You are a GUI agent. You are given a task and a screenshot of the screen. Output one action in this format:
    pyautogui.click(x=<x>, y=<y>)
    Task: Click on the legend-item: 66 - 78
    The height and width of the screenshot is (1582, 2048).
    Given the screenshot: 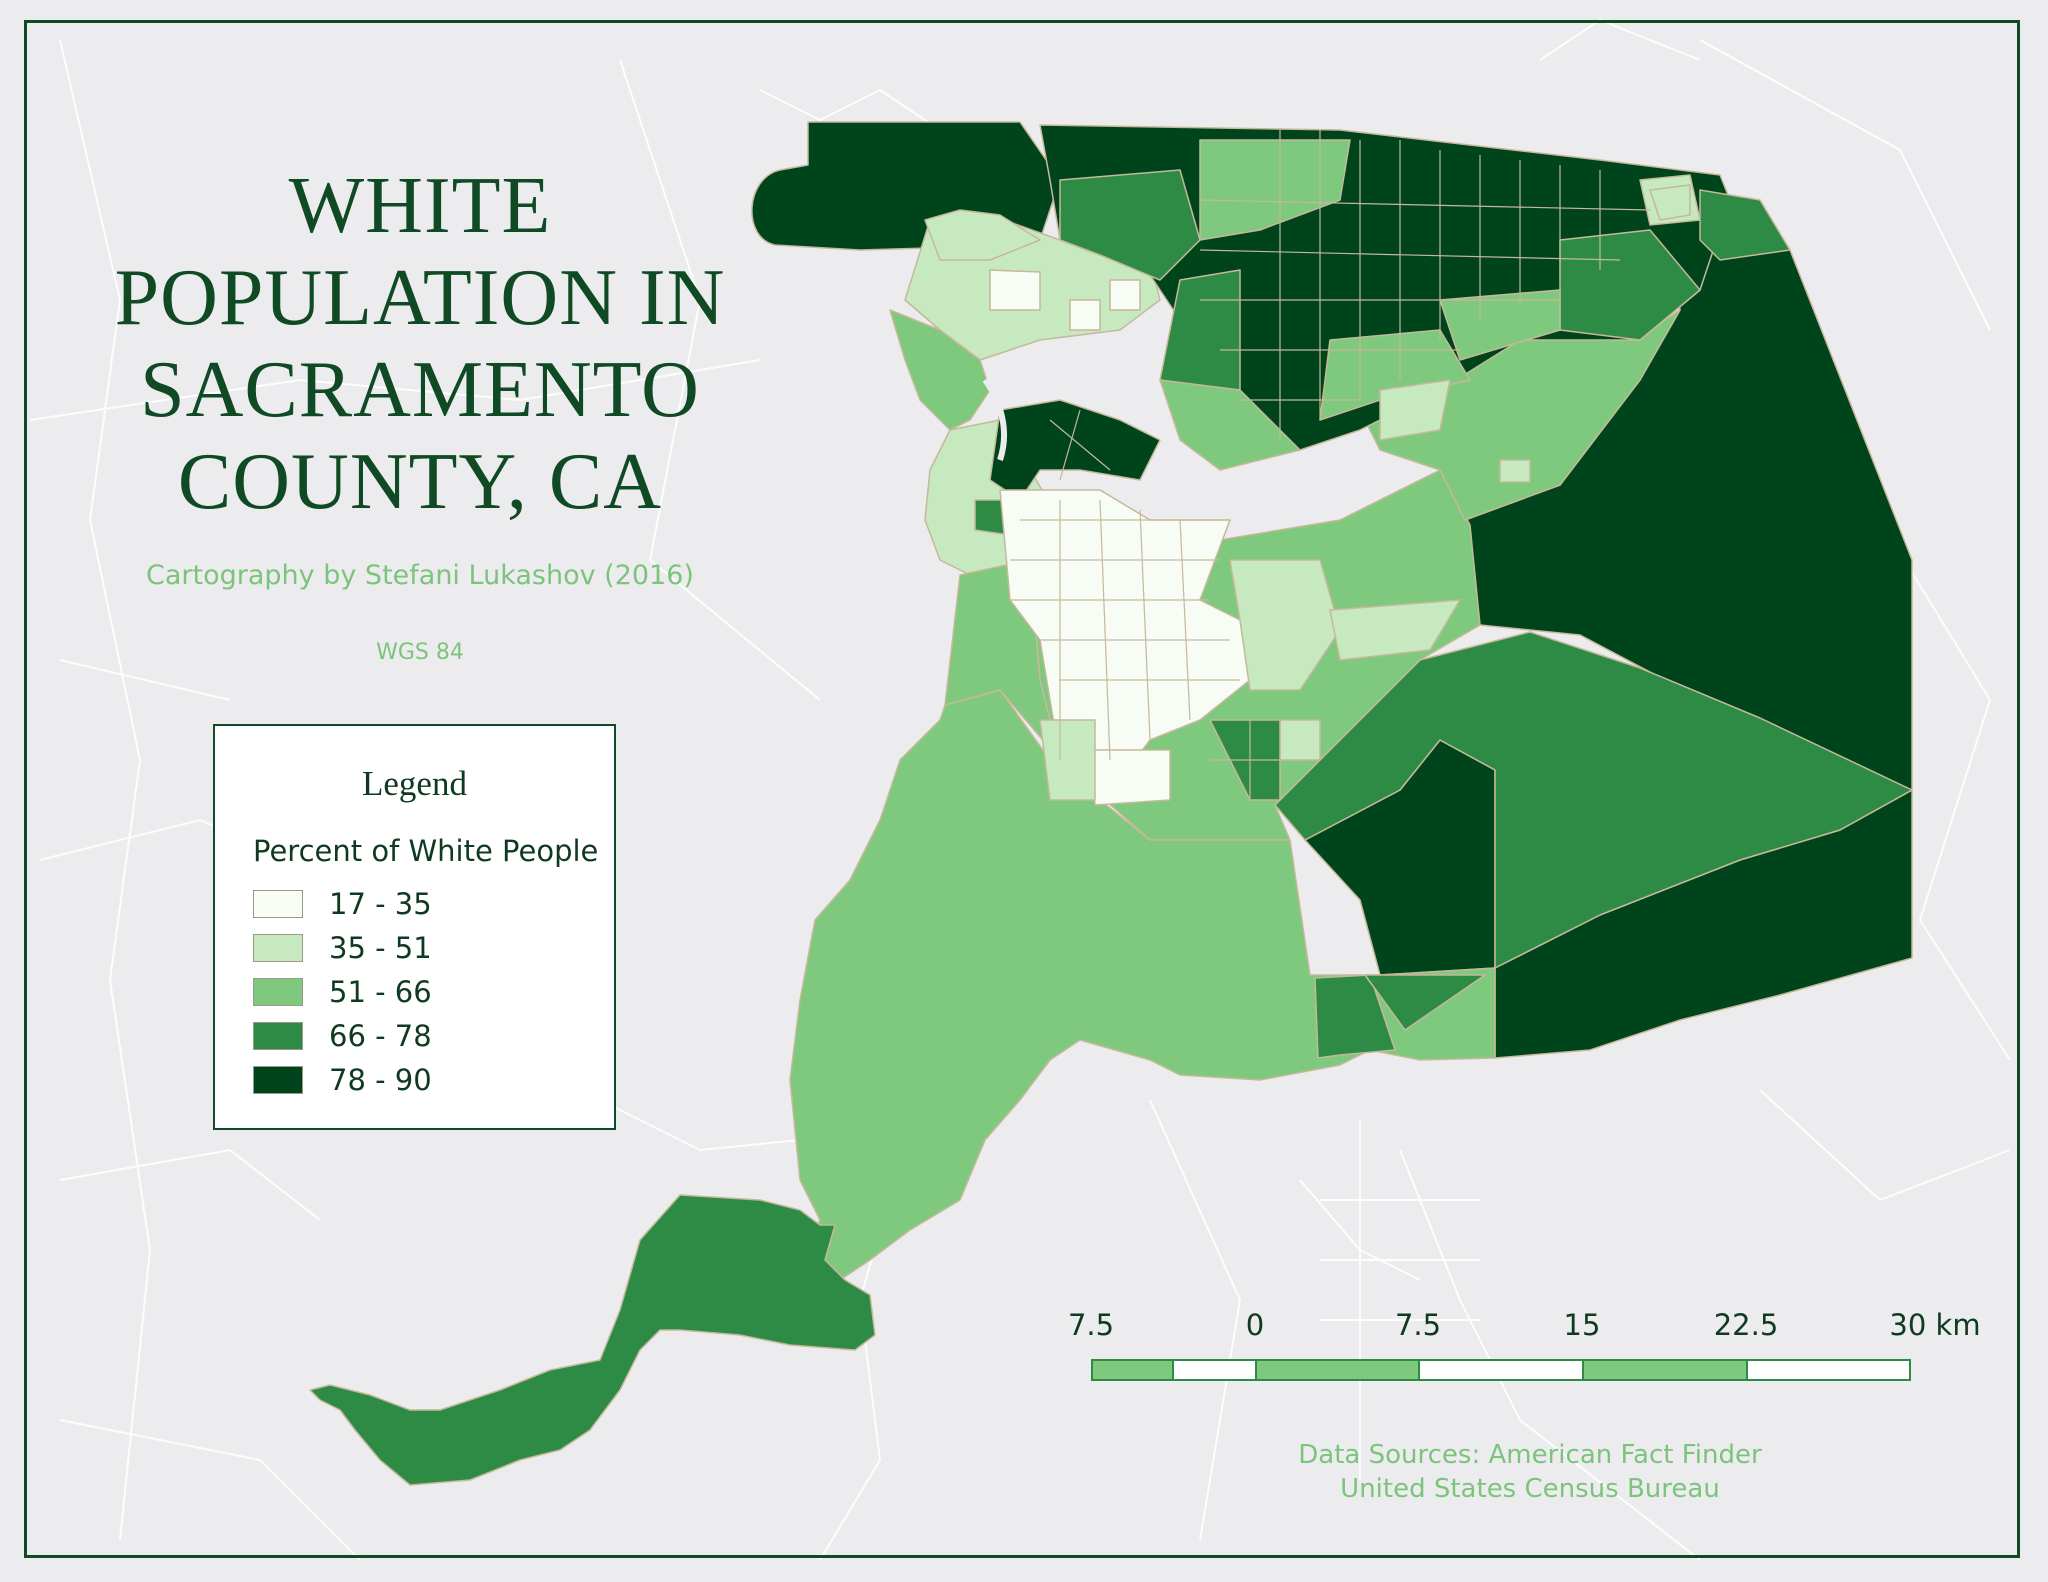 What is the action you would take?
    pyautogui.click(x=342, y=1036)
    